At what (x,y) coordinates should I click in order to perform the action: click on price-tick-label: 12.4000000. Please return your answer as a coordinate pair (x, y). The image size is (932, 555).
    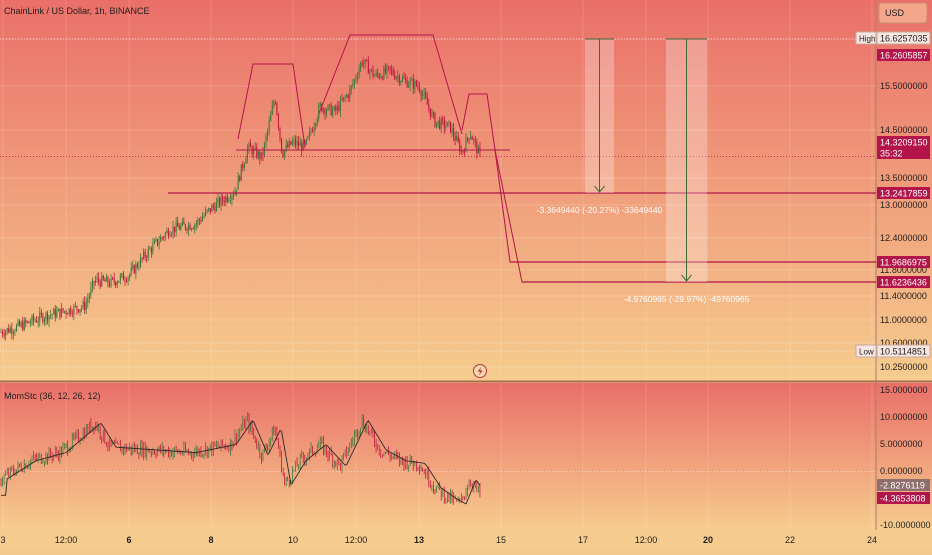
    Looking at the image, I should click on (904, 238).